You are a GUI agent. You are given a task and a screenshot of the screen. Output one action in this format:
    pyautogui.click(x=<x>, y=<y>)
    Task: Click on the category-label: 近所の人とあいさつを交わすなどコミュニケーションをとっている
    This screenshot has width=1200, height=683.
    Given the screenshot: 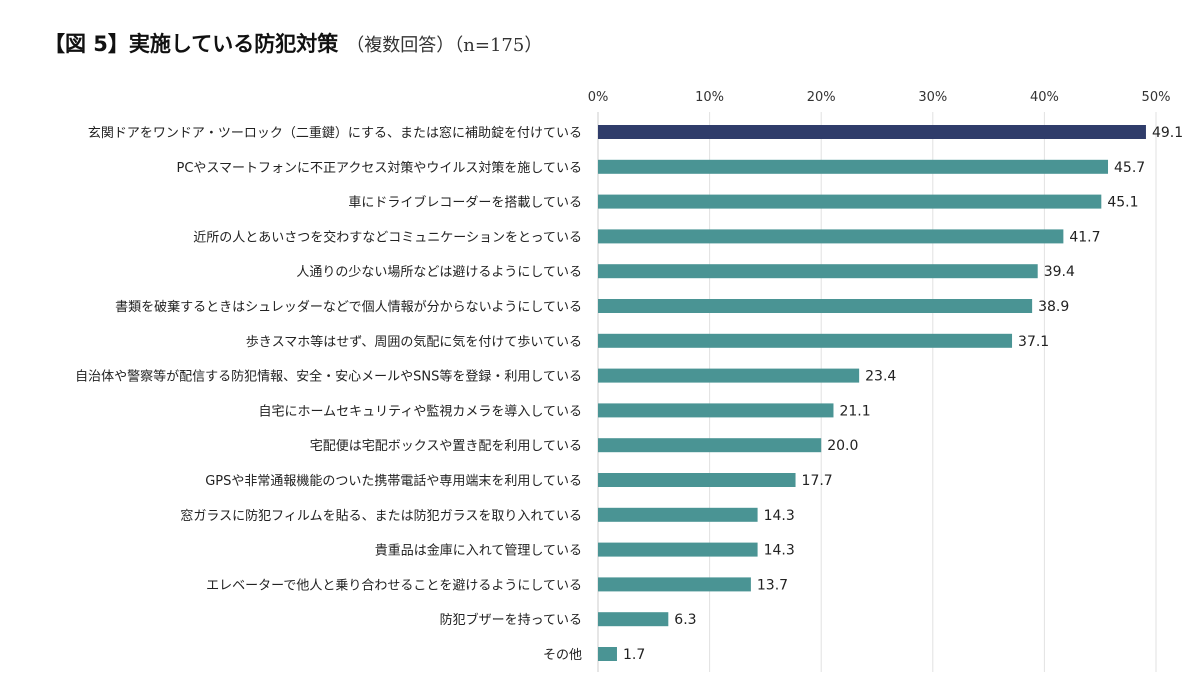 What is the action you would take?
    pyautogui.click(x=387, y=237)
    